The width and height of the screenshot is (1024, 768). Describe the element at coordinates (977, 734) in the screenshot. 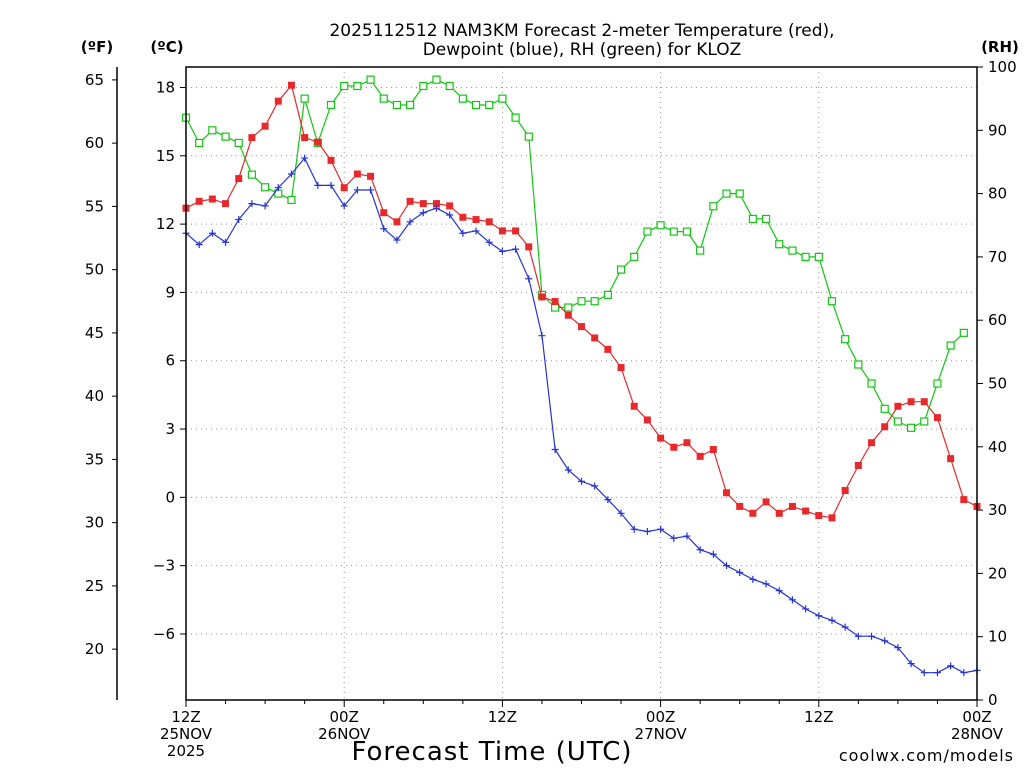

I see `x-tick-label: 28NOV` at that location.